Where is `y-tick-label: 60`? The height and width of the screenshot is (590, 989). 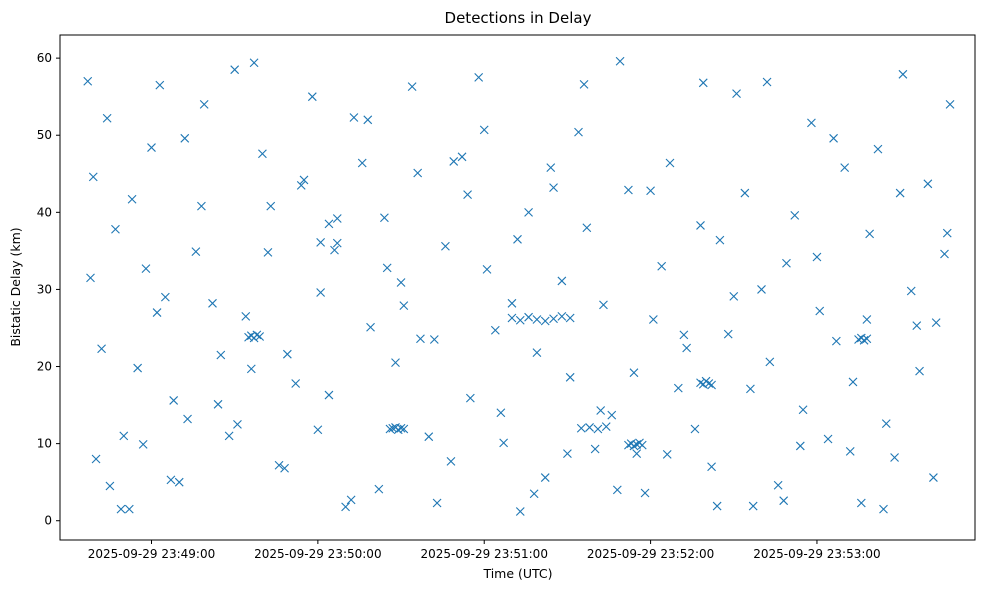 y-tick-label: 60 is located at coordinates (44, 58).